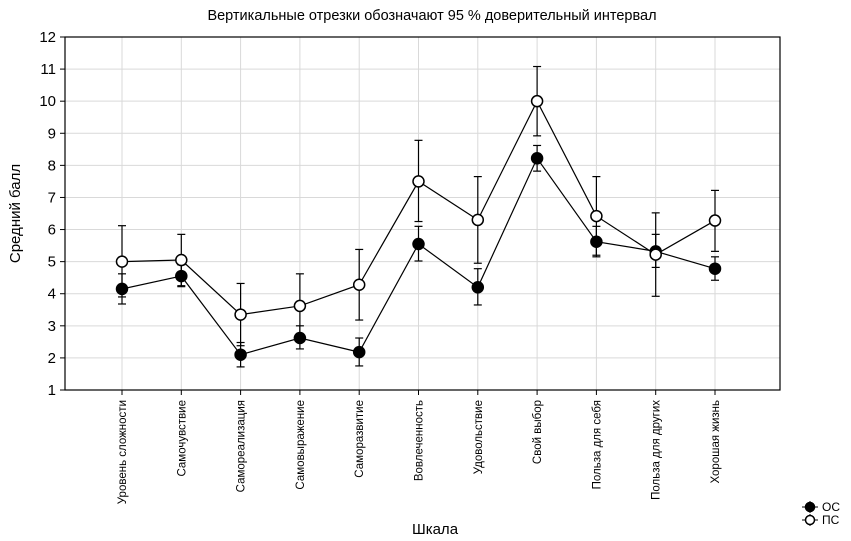  Describe the element at coordinates (47, 101) in the screenshot. I see `y-tick-label: 10` at that location.